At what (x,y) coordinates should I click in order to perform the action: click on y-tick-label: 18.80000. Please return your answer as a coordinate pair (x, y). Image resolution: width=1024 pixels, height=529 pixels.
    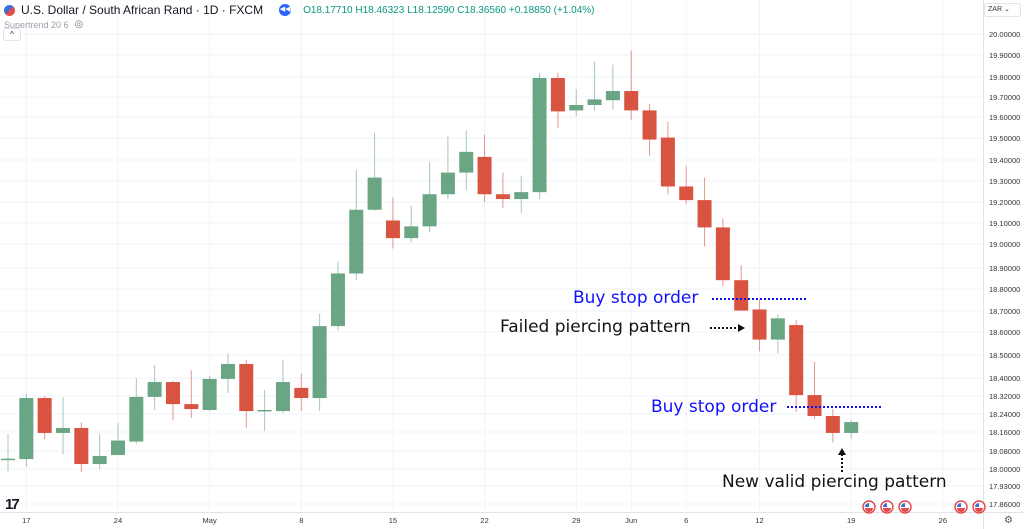
    Looking at the image, I should click on (1004, 289).